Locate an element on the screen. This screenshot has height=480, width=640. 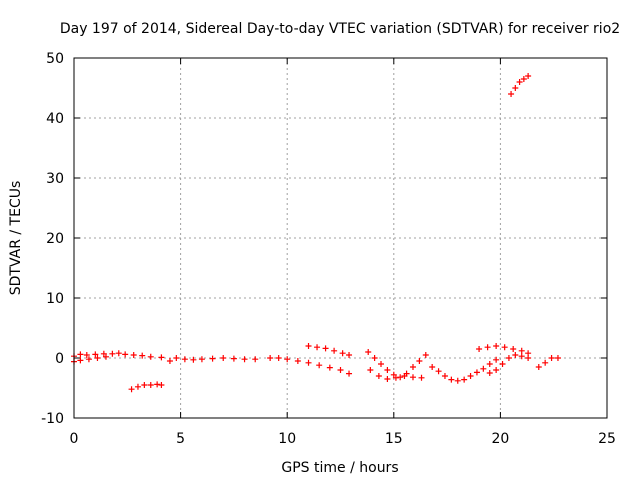
x-tick-label: 10 is located at coordinates (287, 439).